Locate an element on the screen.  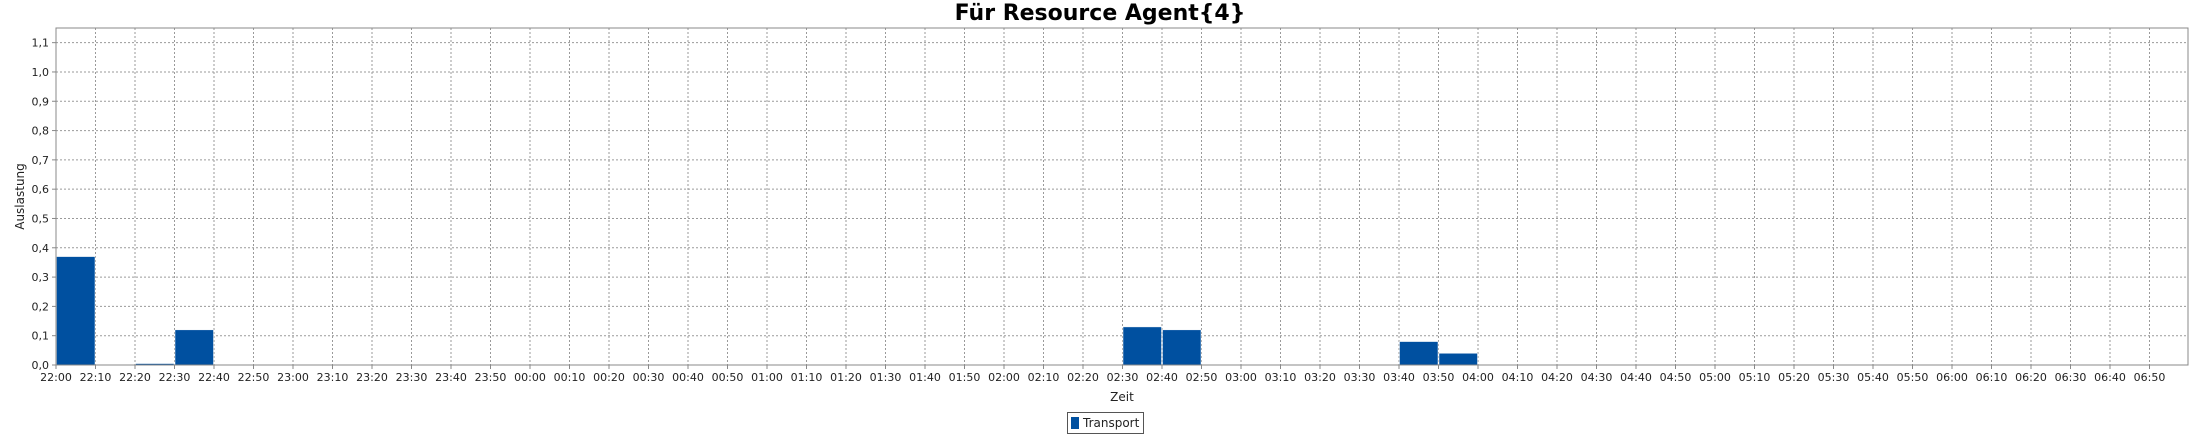
x-tick-label: 04:50 is located at coordinates (1676, 377).